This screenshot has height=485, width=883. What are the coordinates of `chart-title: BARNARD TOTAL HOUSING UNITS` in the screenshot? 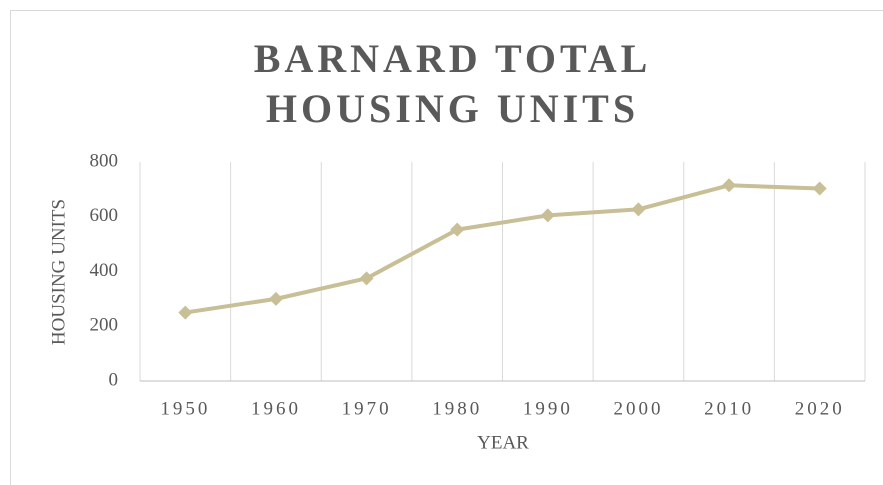 It's located at (452, 83).